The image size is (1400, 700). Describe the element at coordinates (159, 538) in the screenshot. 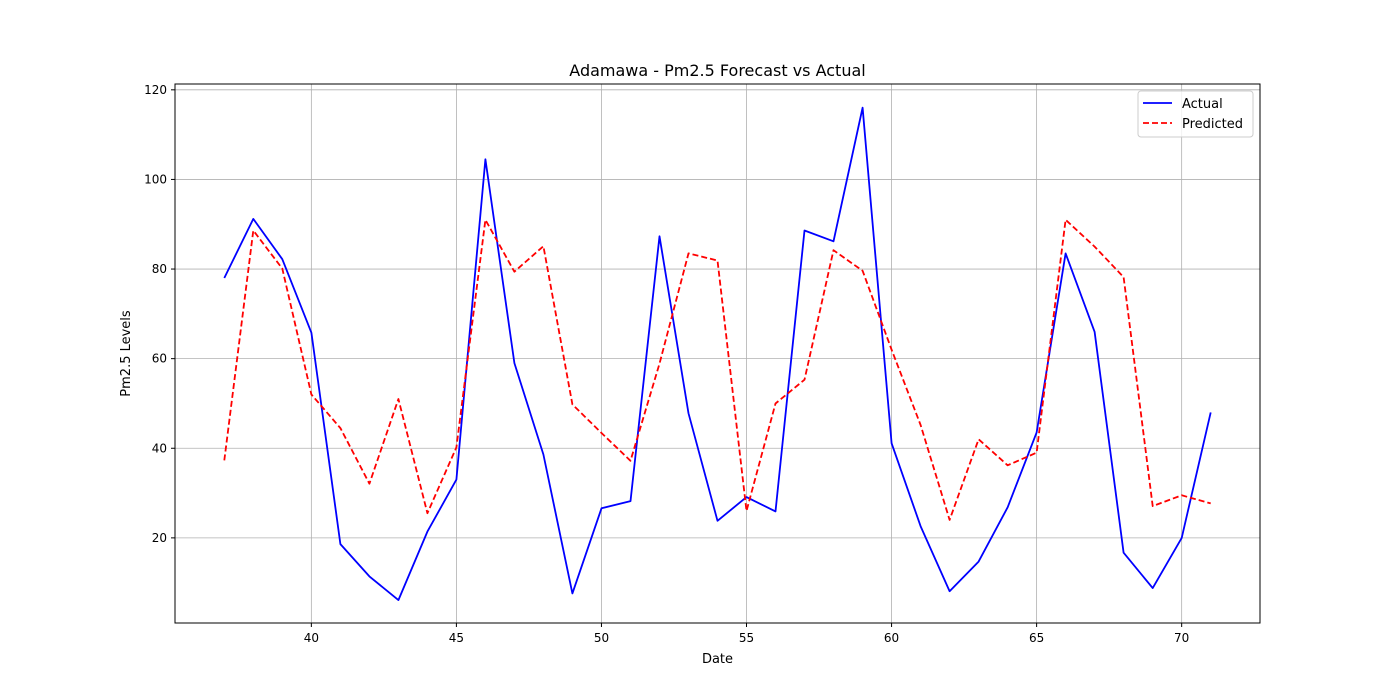

I see `y-tick-label-20: 20` at that location.